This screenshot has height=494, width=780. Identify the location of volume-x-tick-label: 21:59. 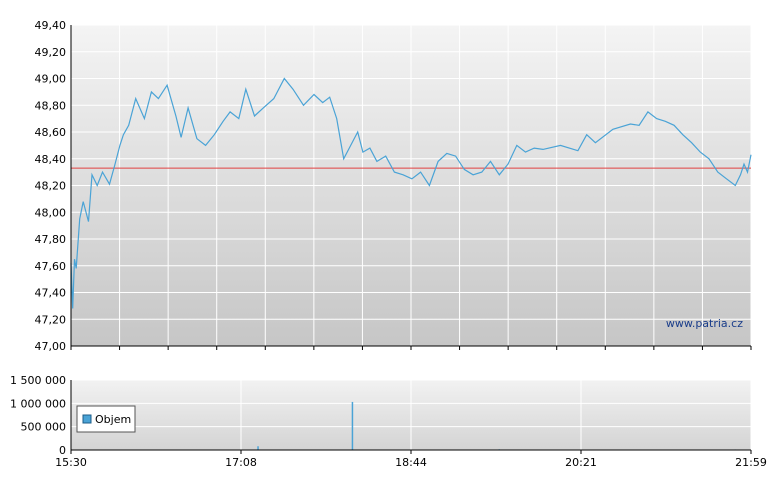
(751, 462).